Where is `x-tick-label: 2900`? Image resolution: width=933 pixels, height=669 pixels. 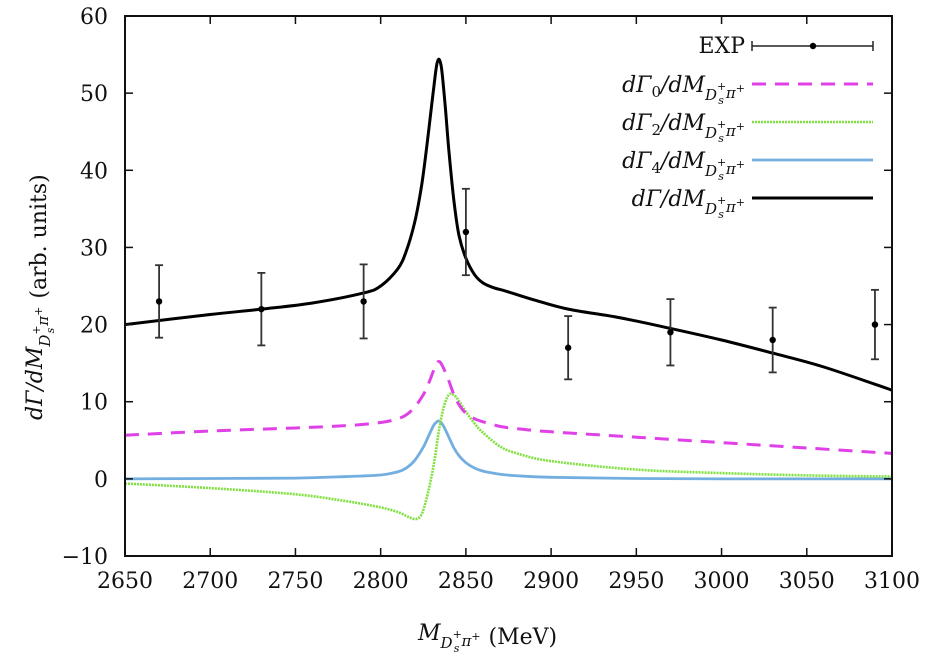
x-tick-label: 2900 is located at coordinates (551, 581).